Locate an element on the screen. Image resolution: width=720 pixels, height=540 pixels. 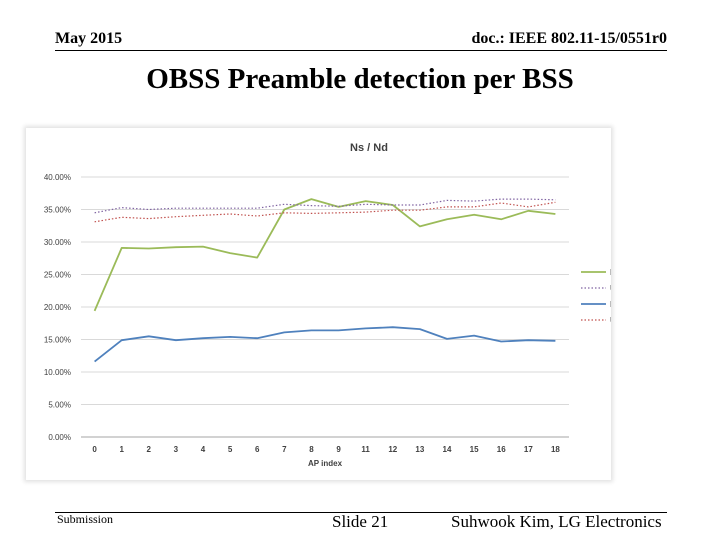
x-tick-label: 13 is located at coordinates (419, 449).